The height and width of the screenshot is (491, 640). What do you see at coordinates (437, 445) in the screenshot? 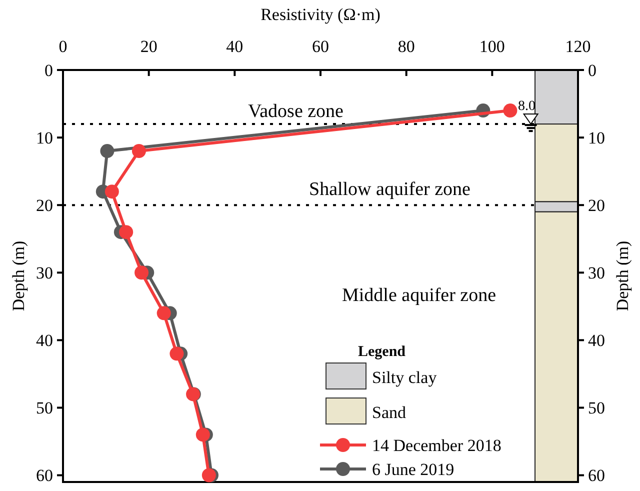
I see `legend-label: 14 December 2018` at bounding box center [437, 445].